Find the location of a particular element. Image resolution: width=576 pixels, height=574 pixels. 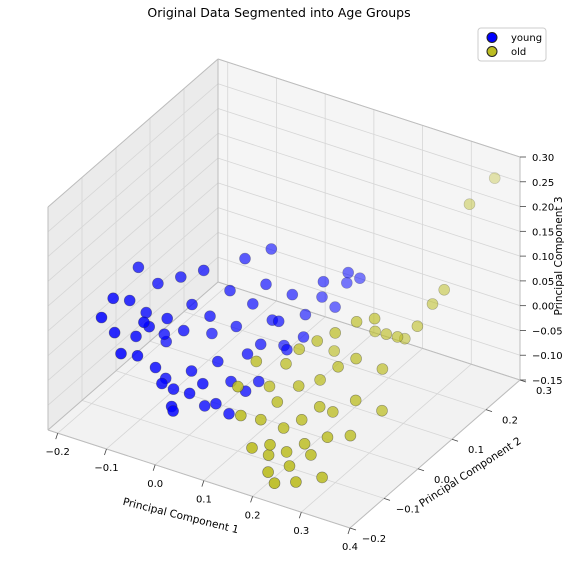

y-tick-label: −0.2 is located at coordinates (374, 539).